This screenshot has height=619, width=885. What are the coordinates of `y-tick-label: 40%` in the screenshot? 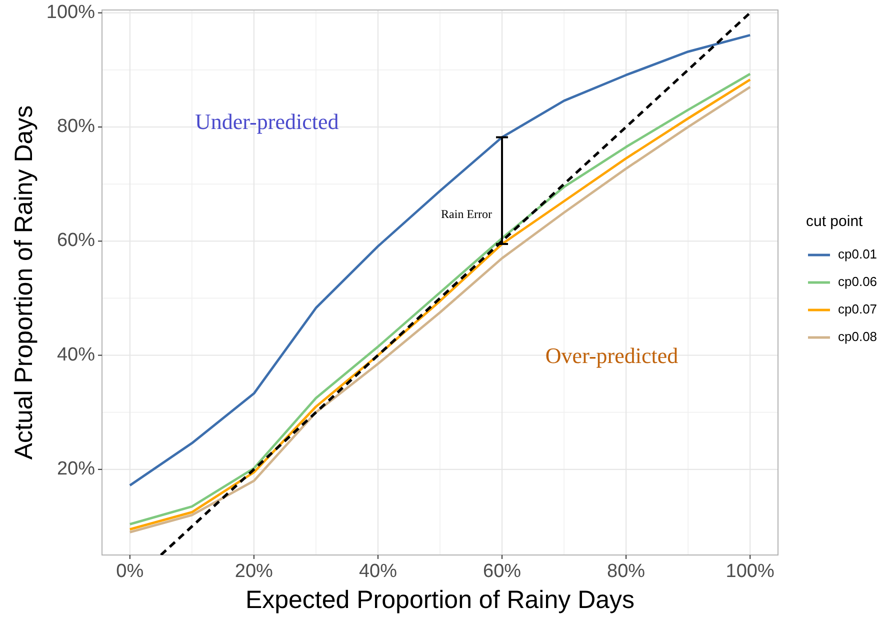 It's located at (76, 355).